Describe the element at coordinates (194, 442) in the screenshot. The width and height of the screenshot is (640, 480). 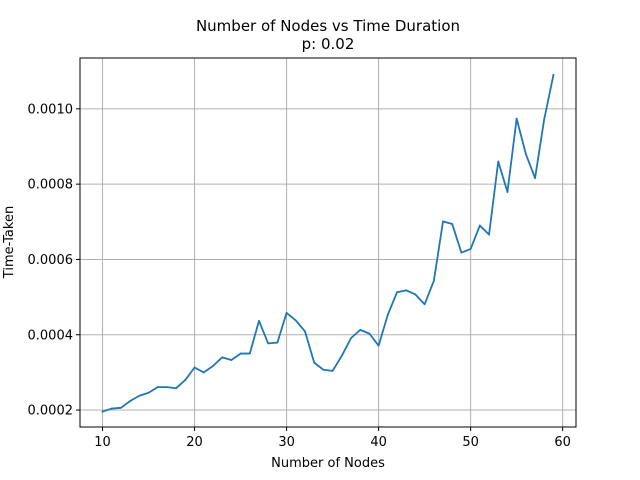
I see `x-tick-label: 20` at that location.